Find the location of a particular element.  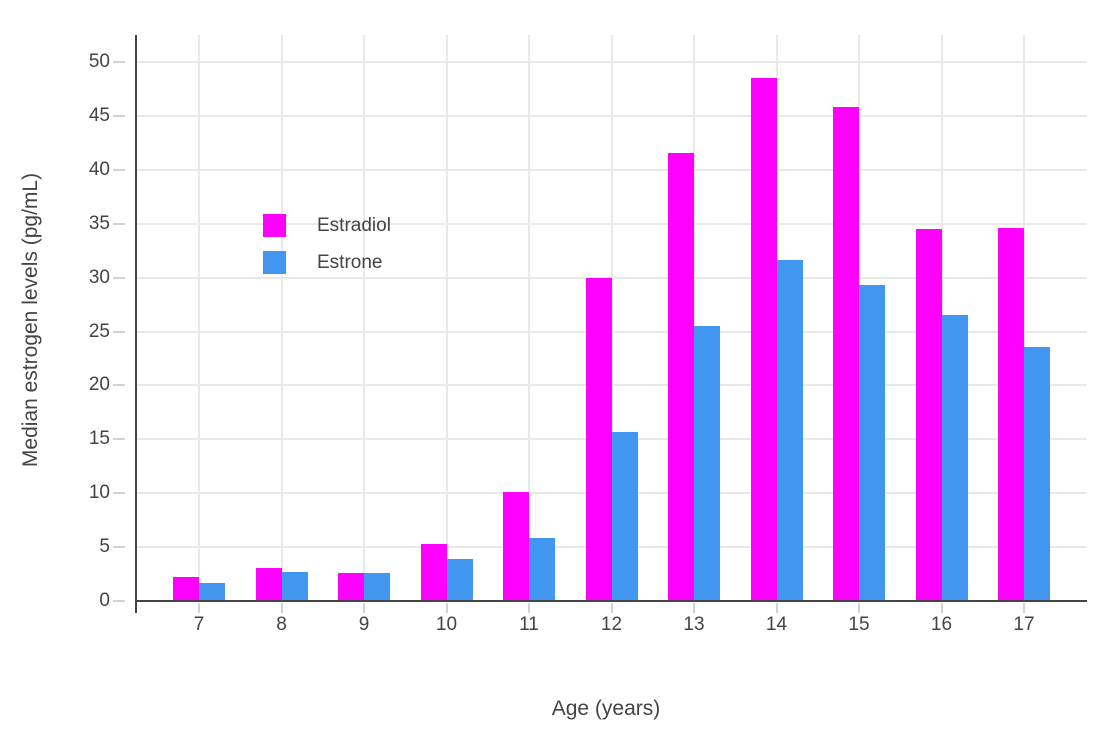

x-tick-label-8: 8 is located at coordinates (281, 624).